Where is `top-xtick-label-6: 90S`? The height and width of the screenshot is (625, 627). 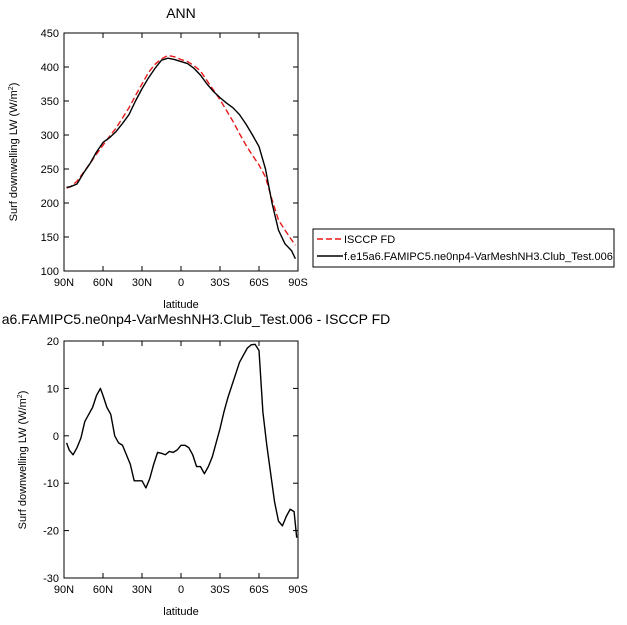
top-xtick-label-6: 90S is located at coordinates (298, 283).